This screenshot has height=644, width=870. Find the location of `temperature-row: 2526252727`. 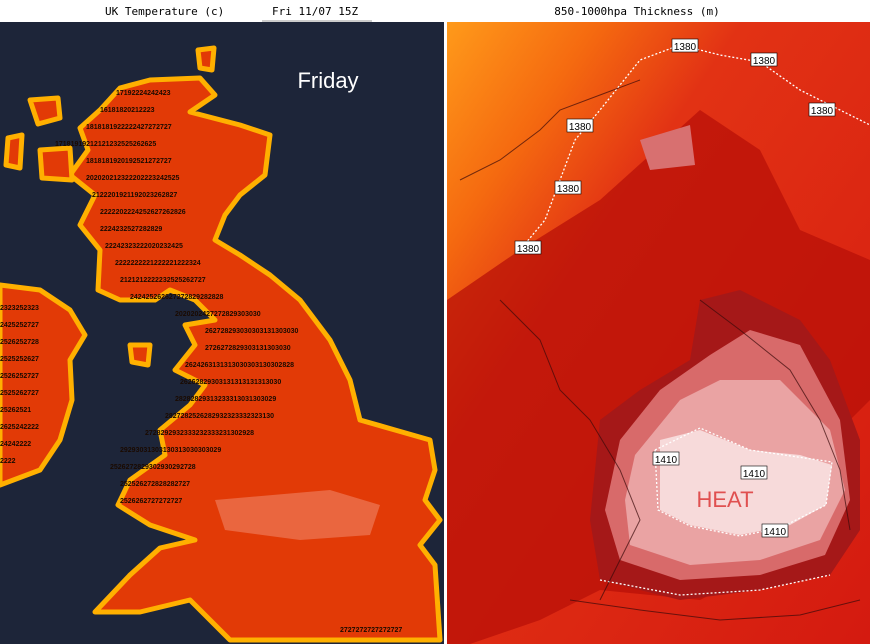

temperature-row: 2526252727 is located at coordinates (19, 376).